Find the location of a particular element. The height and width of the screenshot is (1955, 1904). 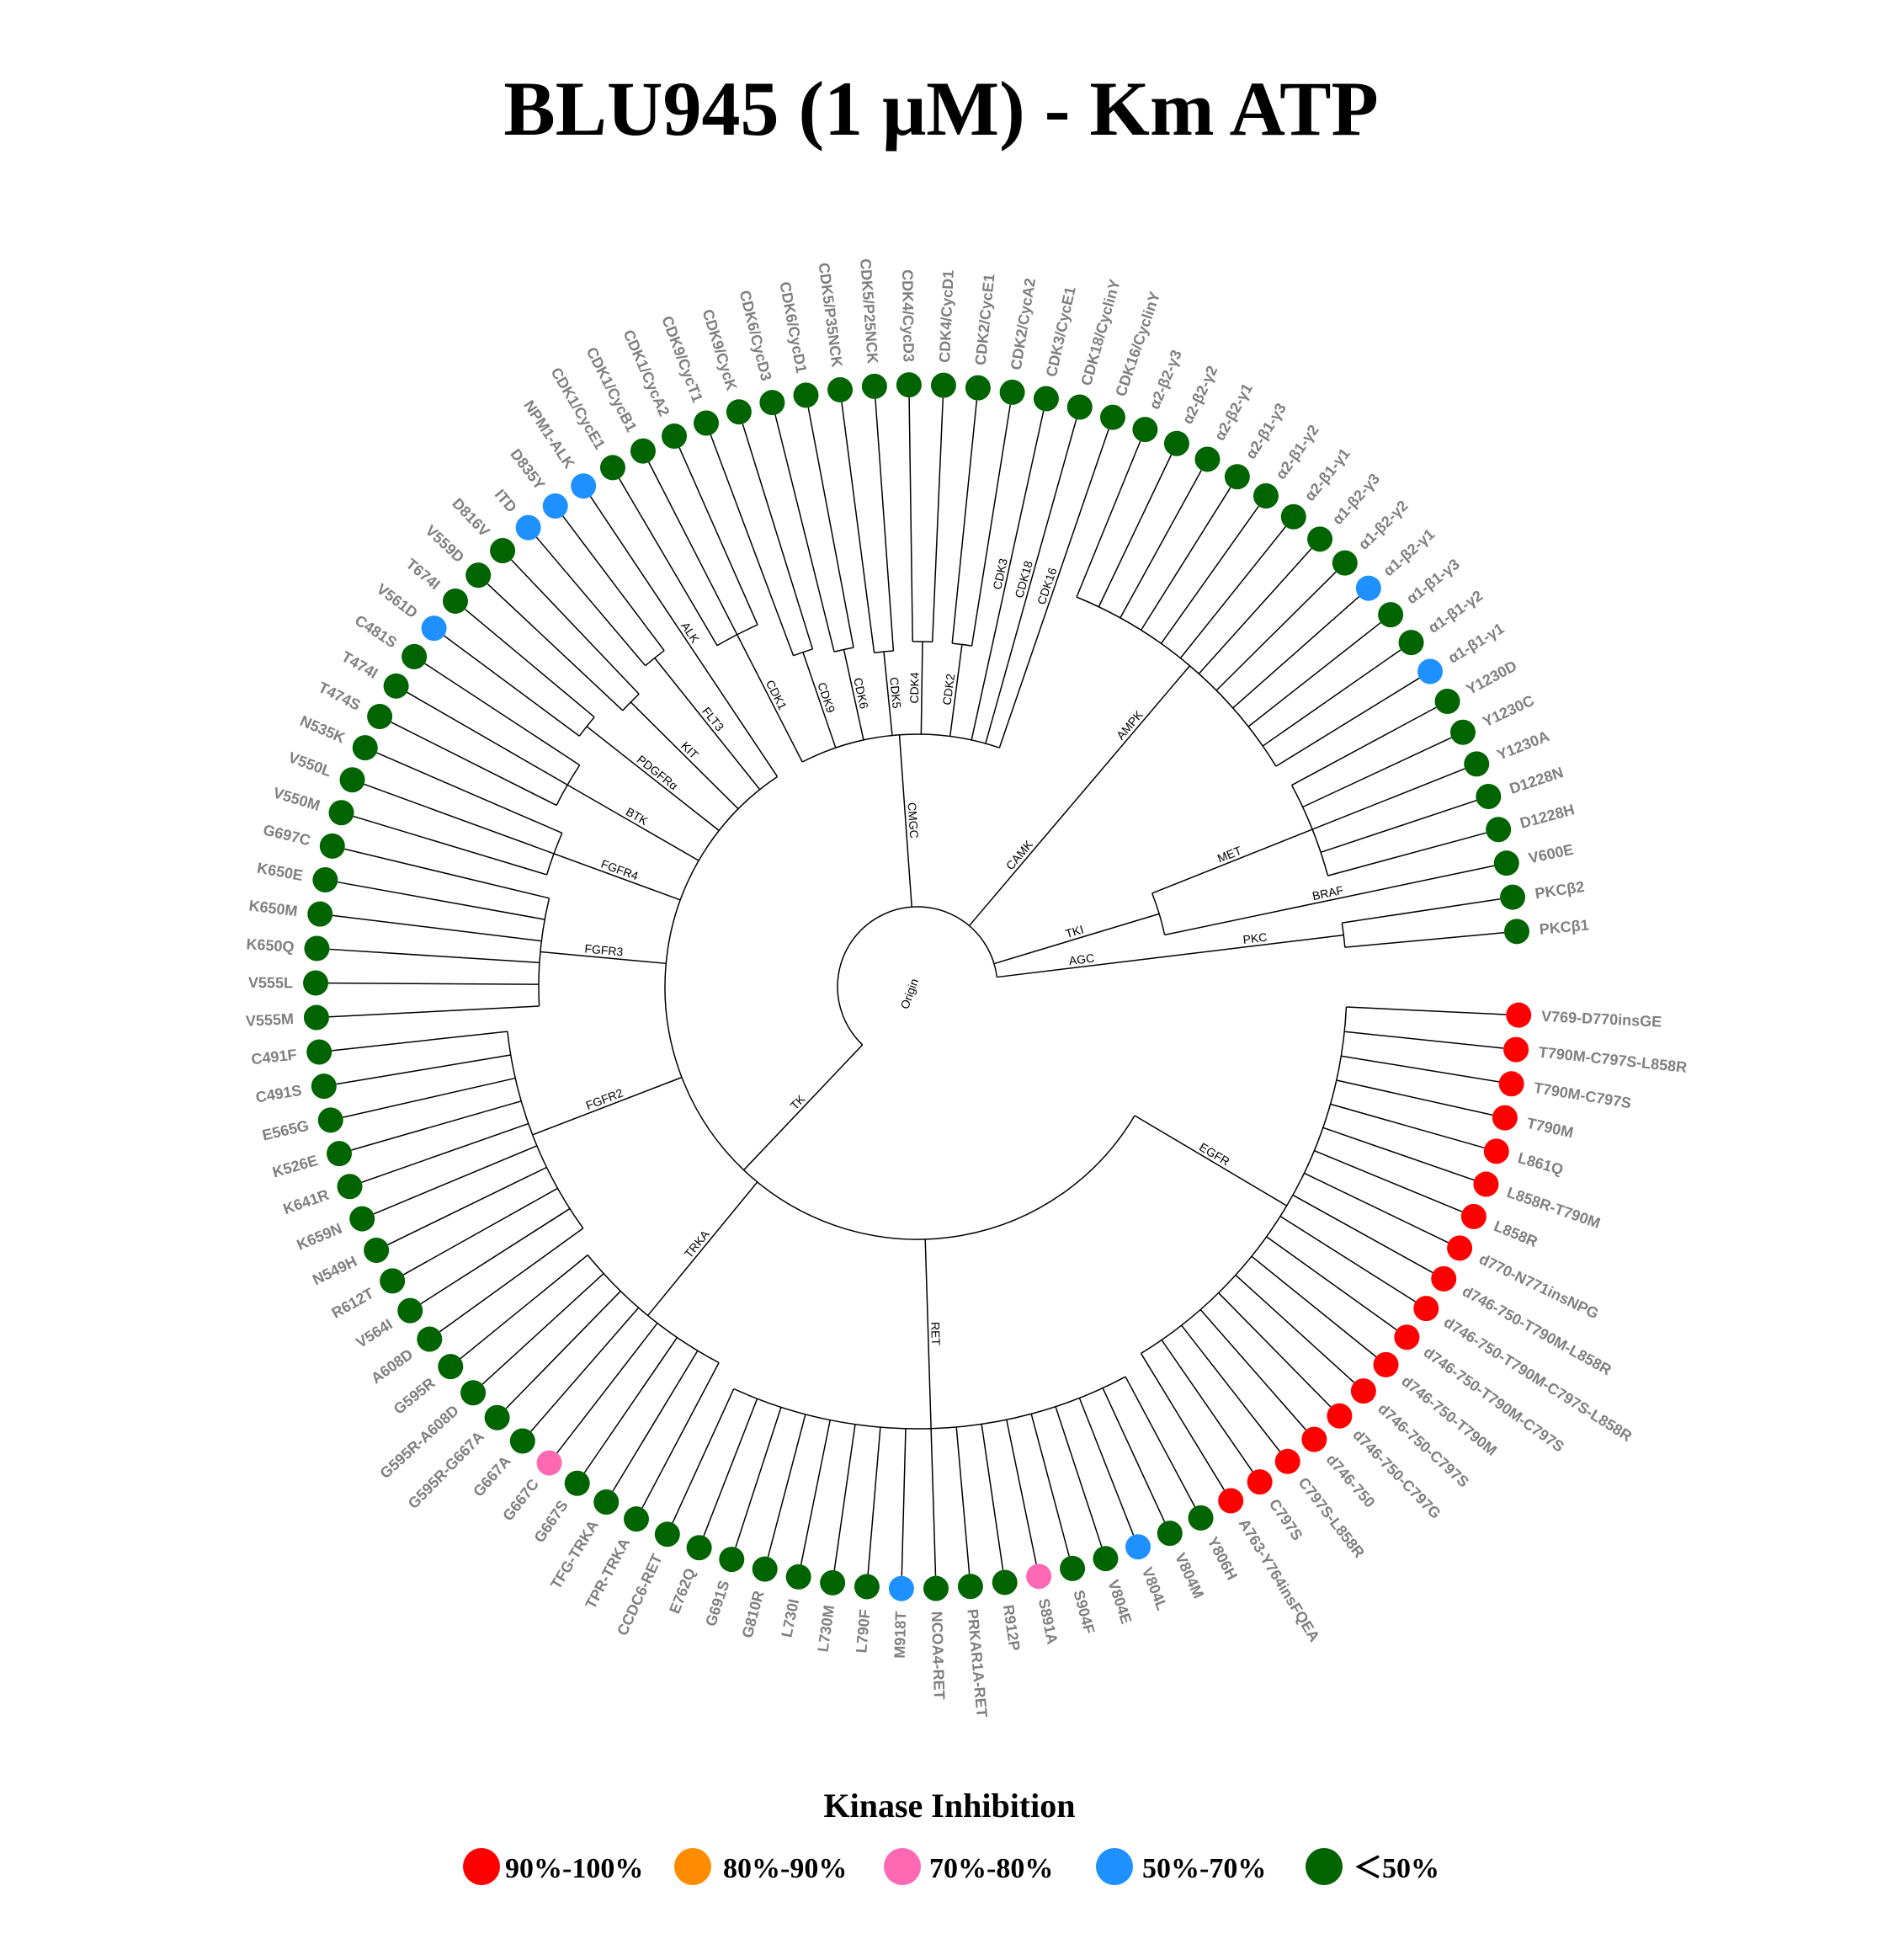

clade-label: FGFR2 is located at coordinates (604, 1099).